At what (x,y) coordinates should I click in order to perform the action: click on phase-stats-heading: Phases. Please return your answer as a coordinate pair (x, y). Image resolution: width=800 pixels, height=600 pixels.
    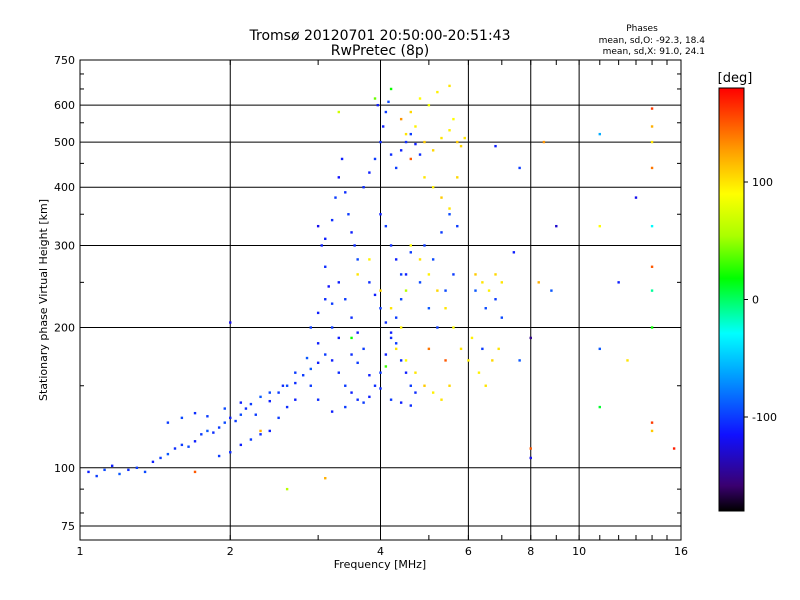
    Looking at the image, I should click on (642, 29).